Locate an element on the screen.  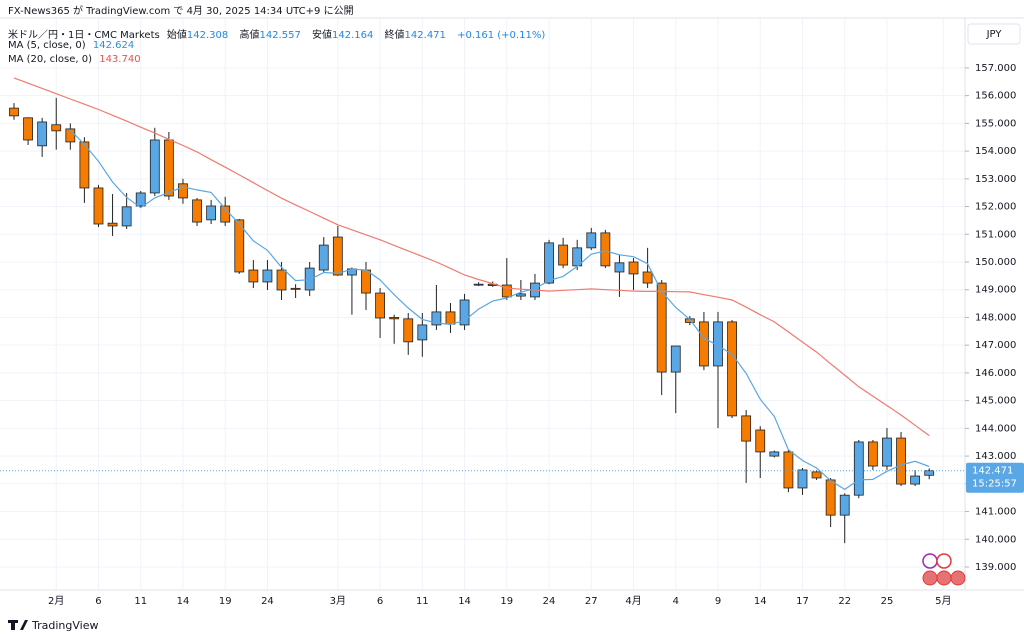
price-label: 142.471 is located at coordinates (992, 471).